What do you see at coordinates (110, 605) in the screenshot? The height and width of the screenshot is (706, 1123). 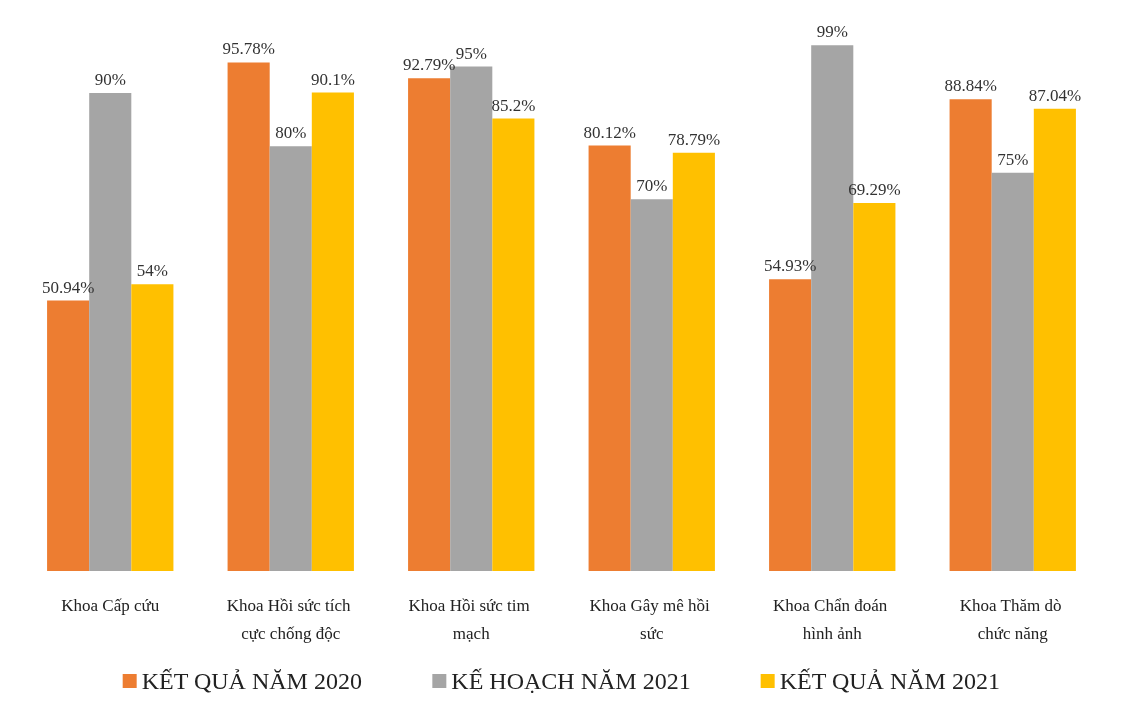 I see `x-tick-label: Khoa Cấp cứu` at bounding box center [110, 605].